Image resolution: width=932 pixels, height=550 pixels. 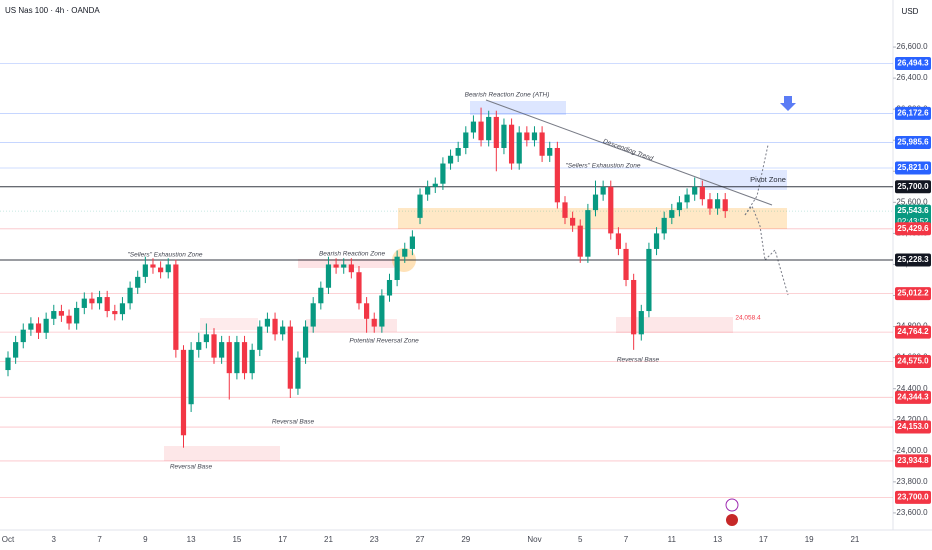 What do you see at coordinates (913, 396) in the screenshot?
I see `level-label: 24,344.3` at bounding box center [913, 396].